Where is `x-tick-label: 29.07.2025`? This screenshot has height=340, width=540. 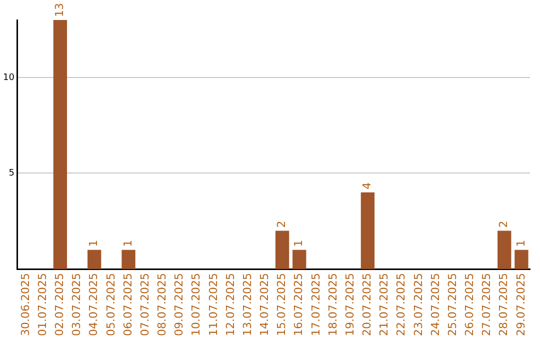
x-tick-label: 29.07.2025 is located at coordinates (521, 304).